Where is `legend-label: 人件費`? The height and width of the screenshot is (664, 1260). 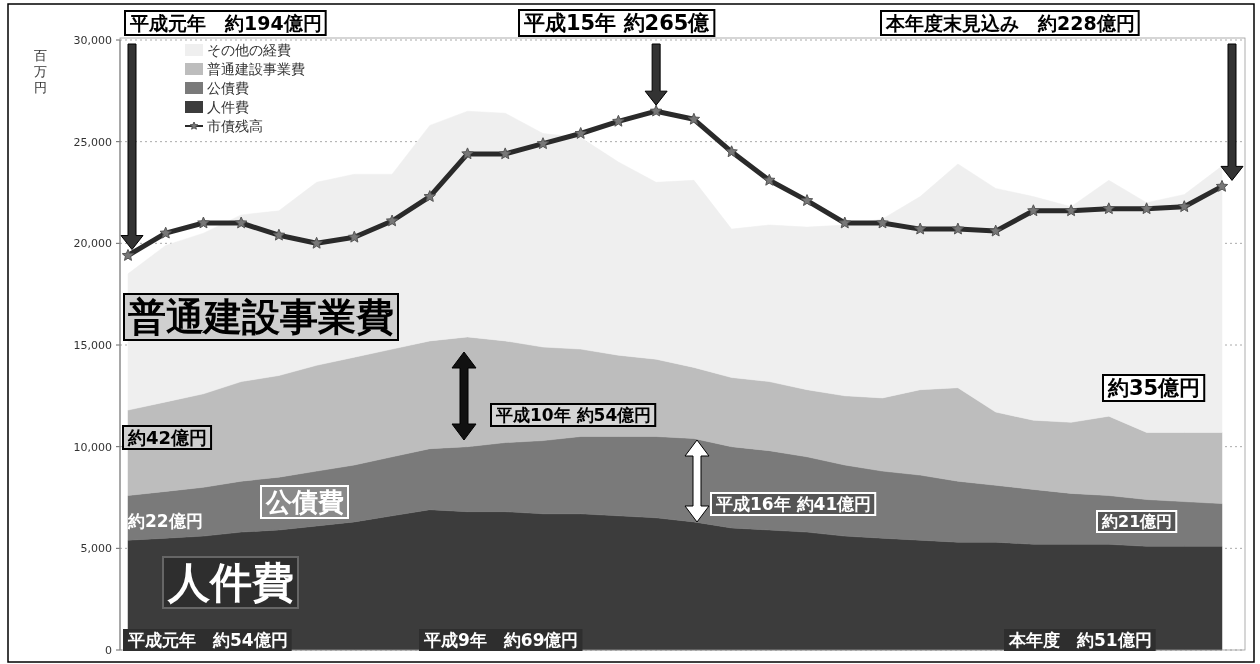
legend-label: 人件費 is located at coordinates (228, 107).